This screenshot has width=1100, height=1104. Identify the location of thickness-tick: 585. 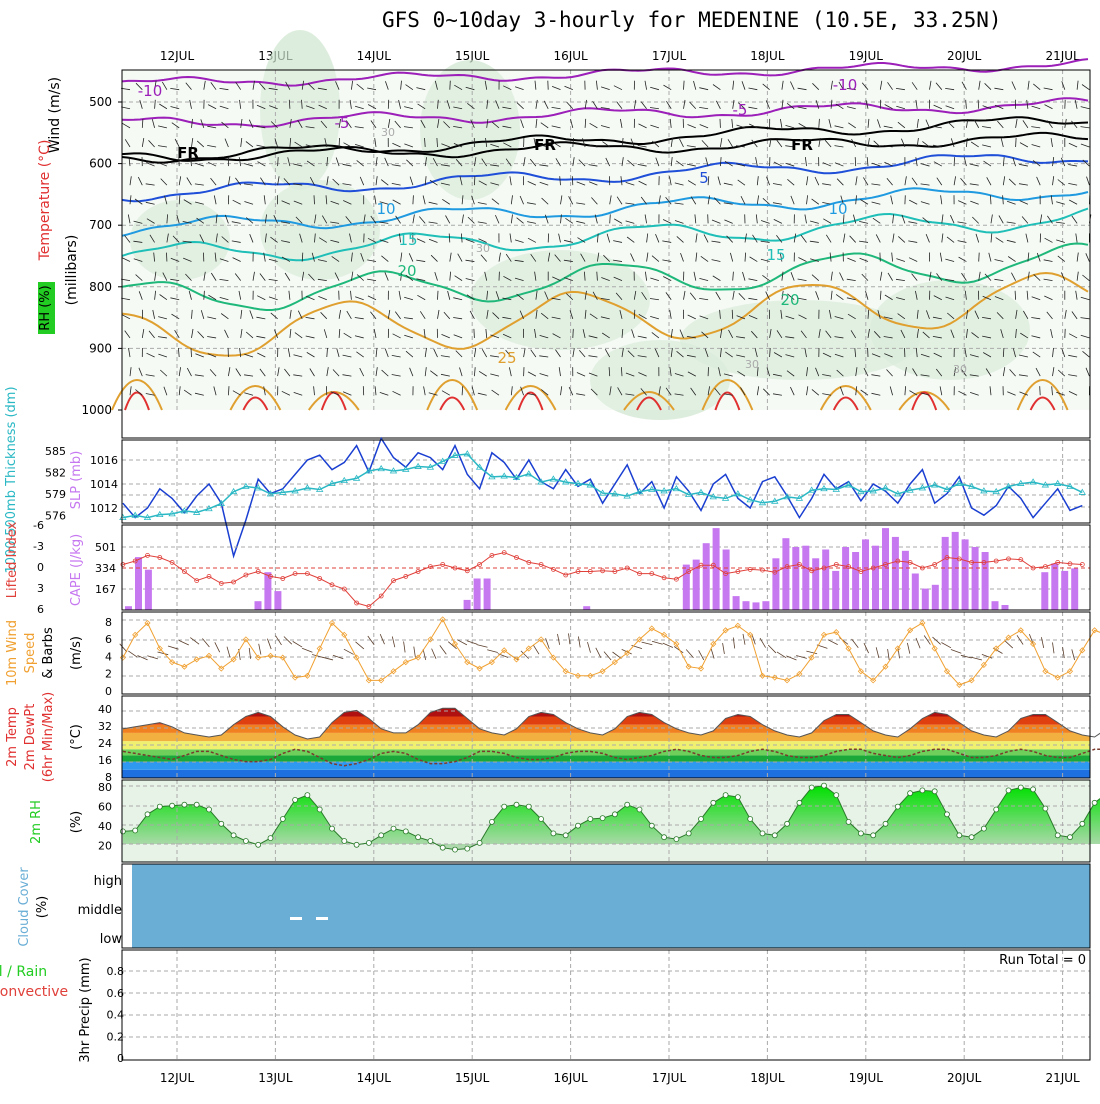
(55, 451).